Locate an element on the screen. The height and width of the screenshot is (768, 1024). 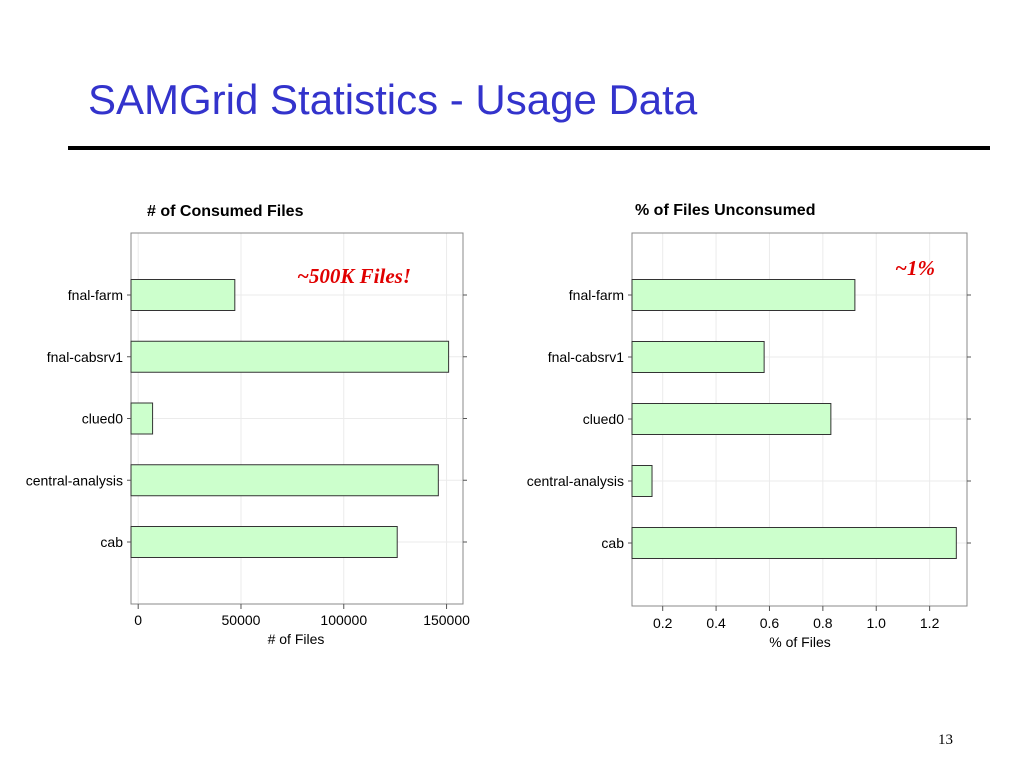
x-tick-label: 50000 is located at coordinates (241, 620).